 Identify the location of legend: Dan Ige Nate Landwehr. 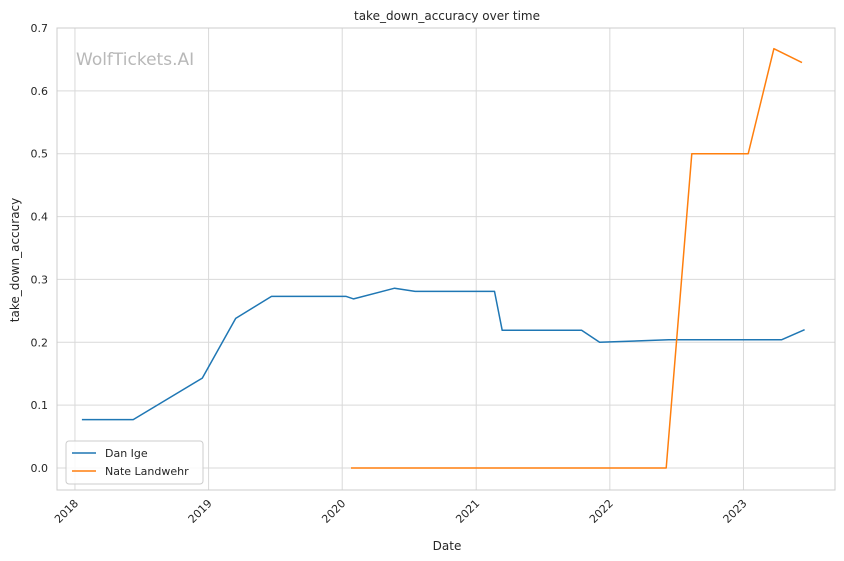
(134, 462).